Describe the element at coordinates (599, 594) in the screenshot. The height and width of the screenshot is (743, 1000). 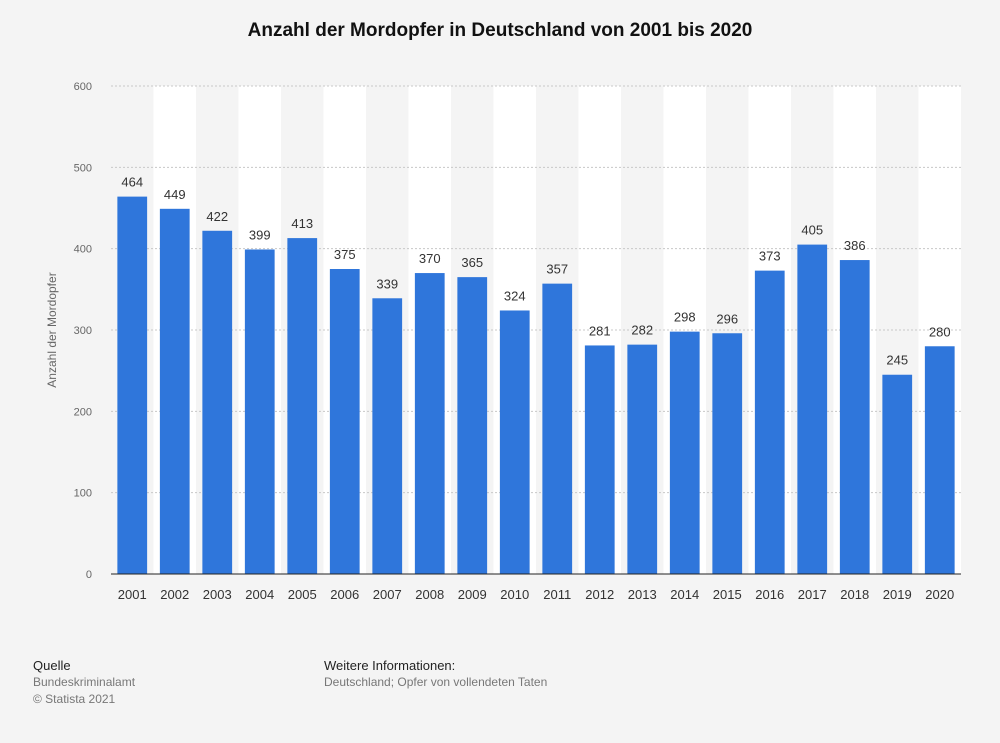
I see `x-tick-label: 2012` at that location.